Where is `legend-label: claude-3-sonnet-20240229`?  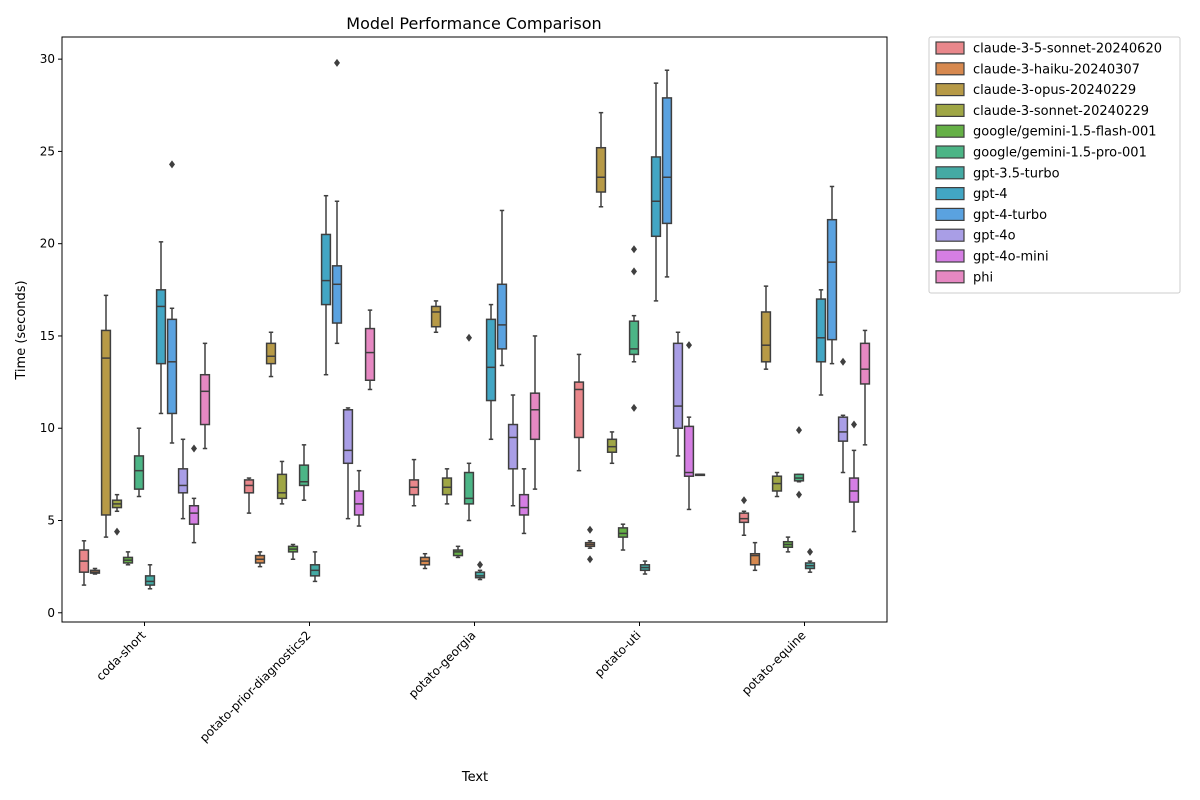 legend-label: claude-3-sonnet-20240229 is located at coordinates (1061, 111).